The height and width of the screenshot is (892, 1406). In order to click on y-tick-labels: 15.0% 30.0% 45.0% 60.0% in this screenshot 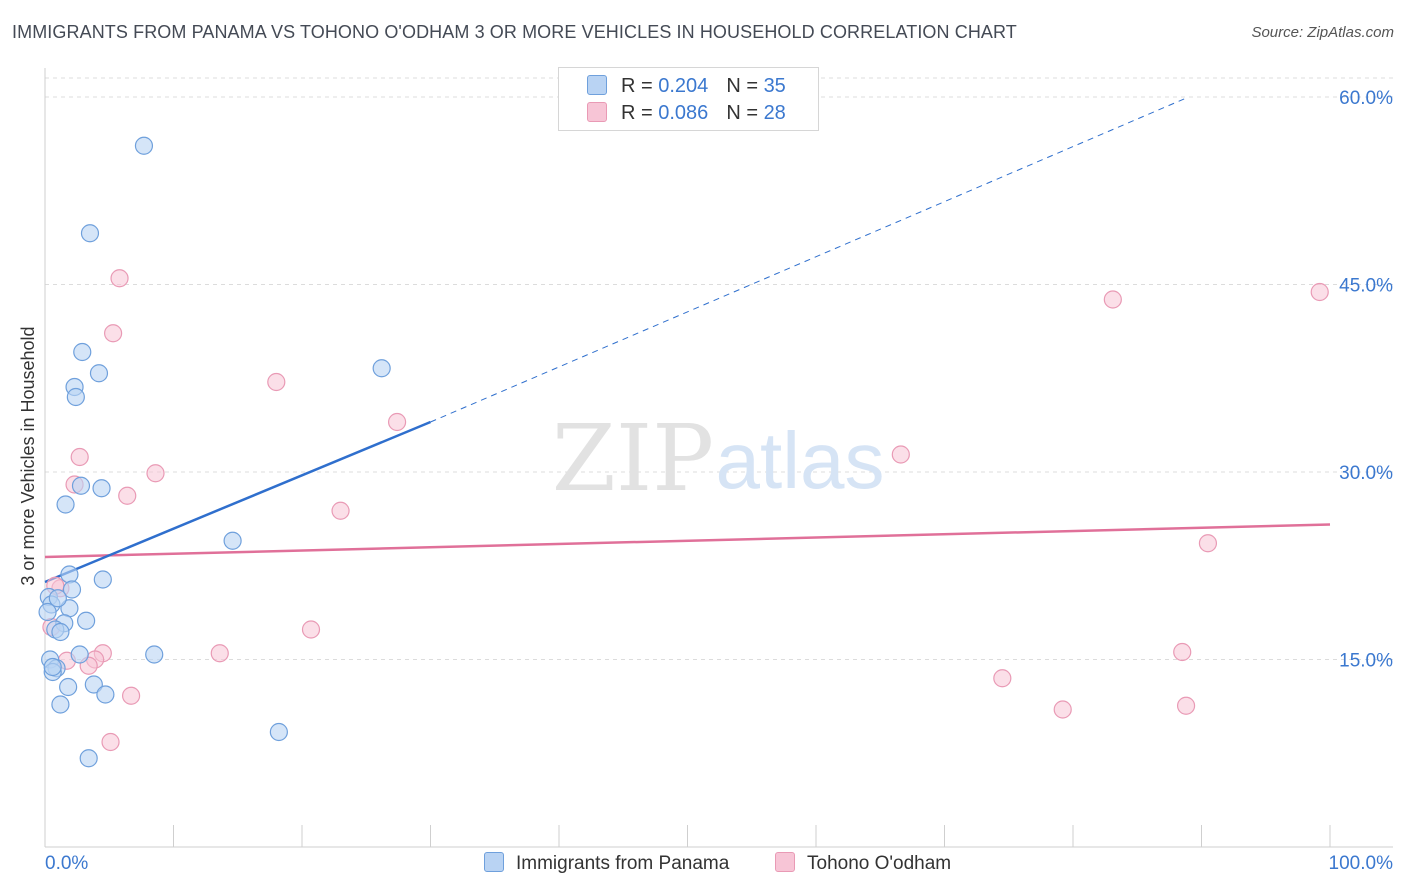, I will do `click(1366, 380)`.